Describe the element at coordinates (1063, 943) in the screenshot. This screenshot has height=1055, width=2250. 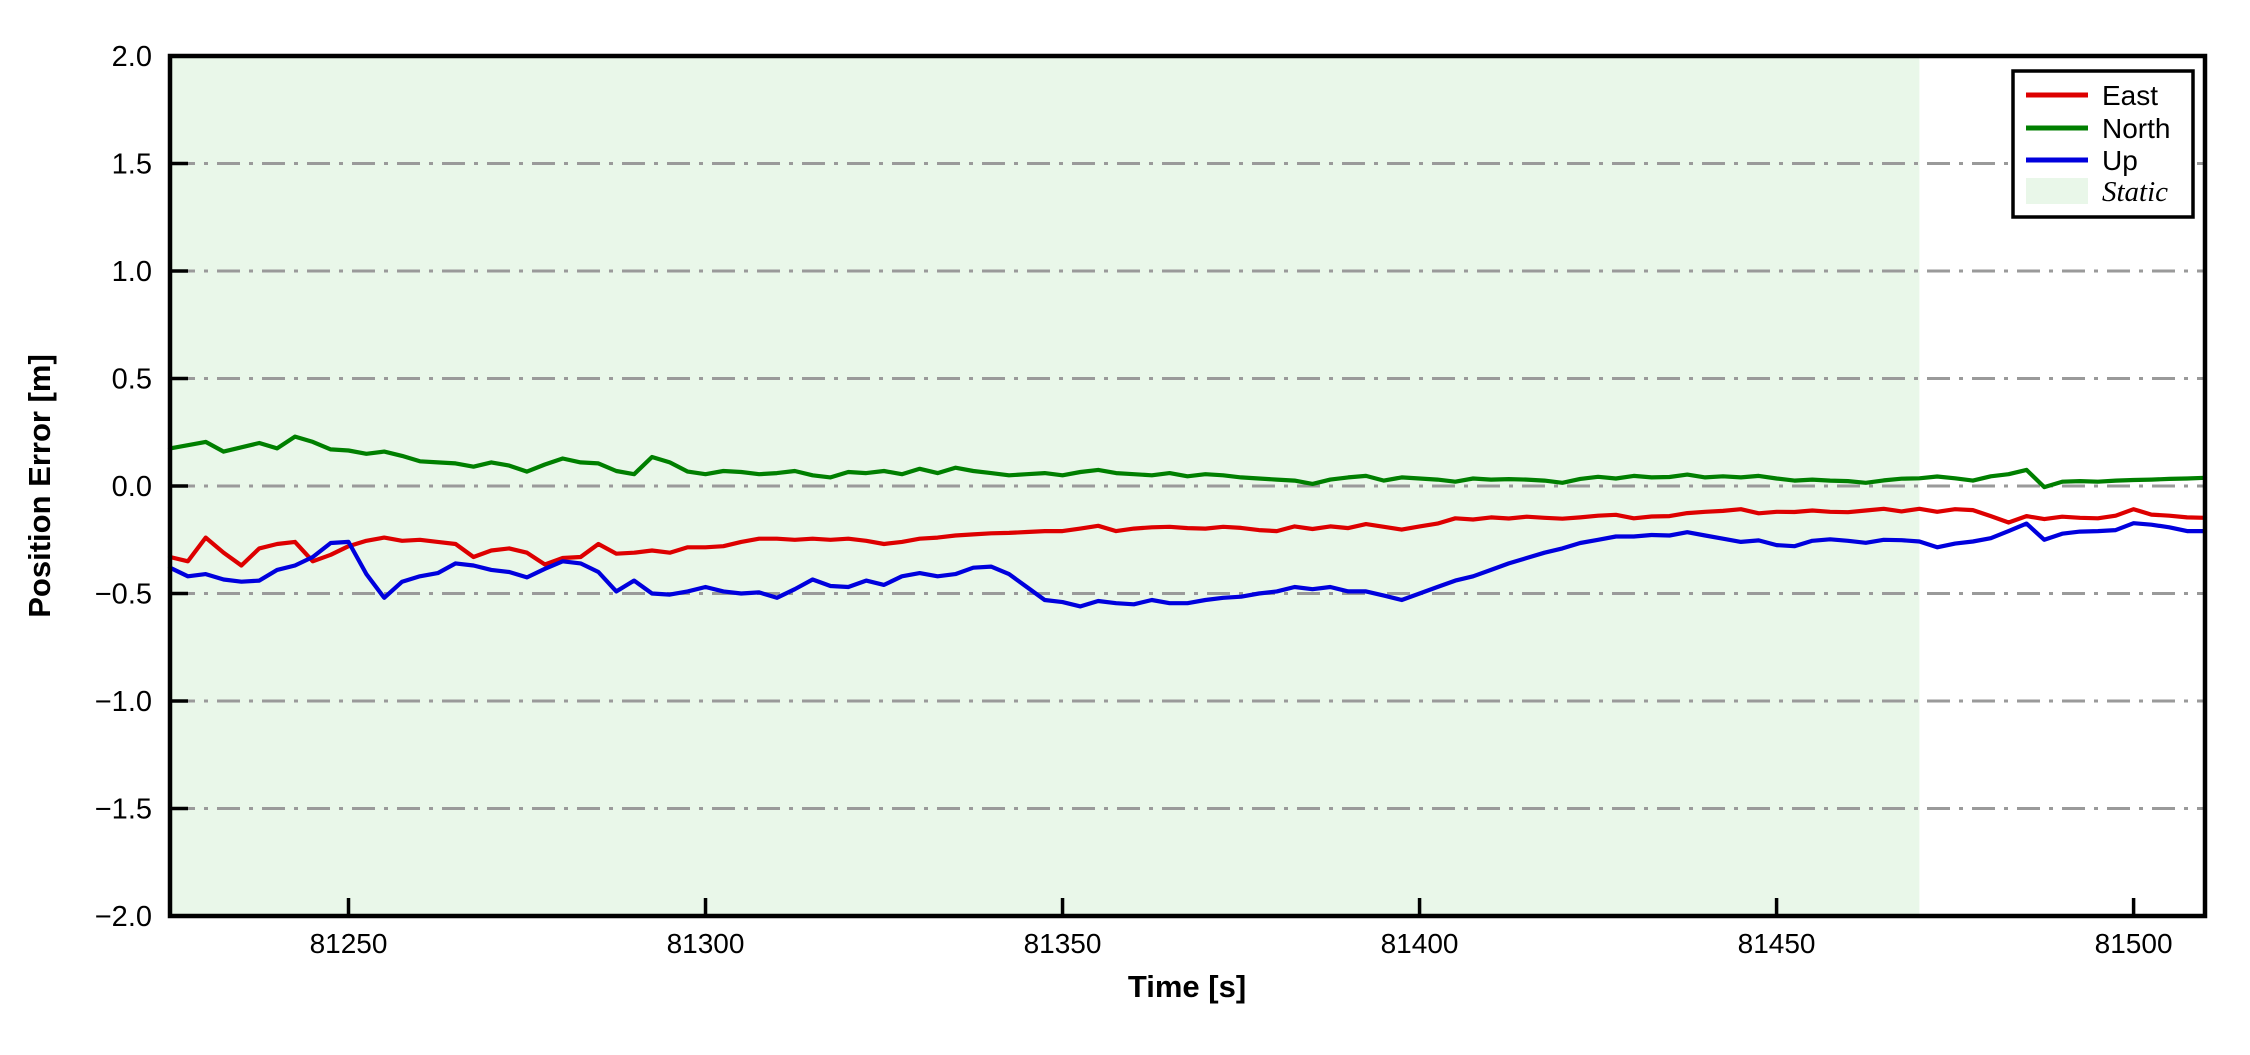
I see `x-tick-label-81350: 81350` at that location.